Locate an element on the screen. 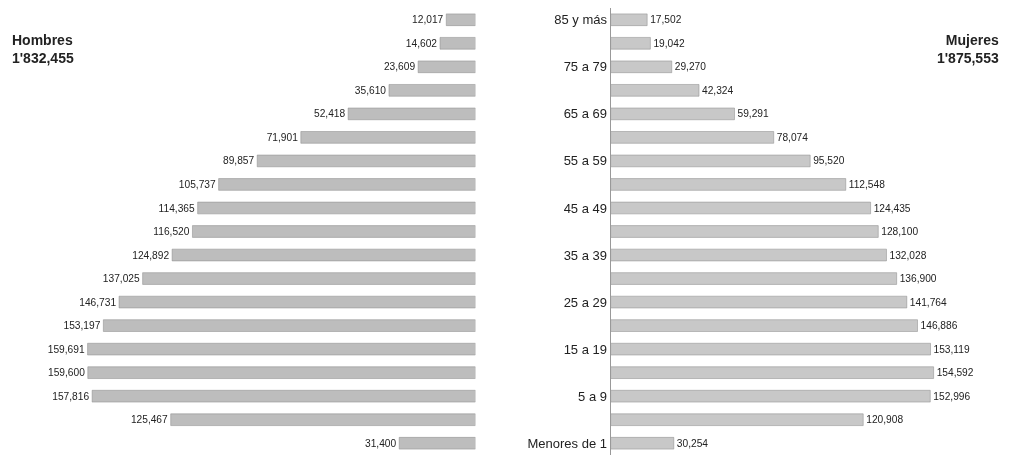  data-label: 114,365 is located at coordinates (176, 208).